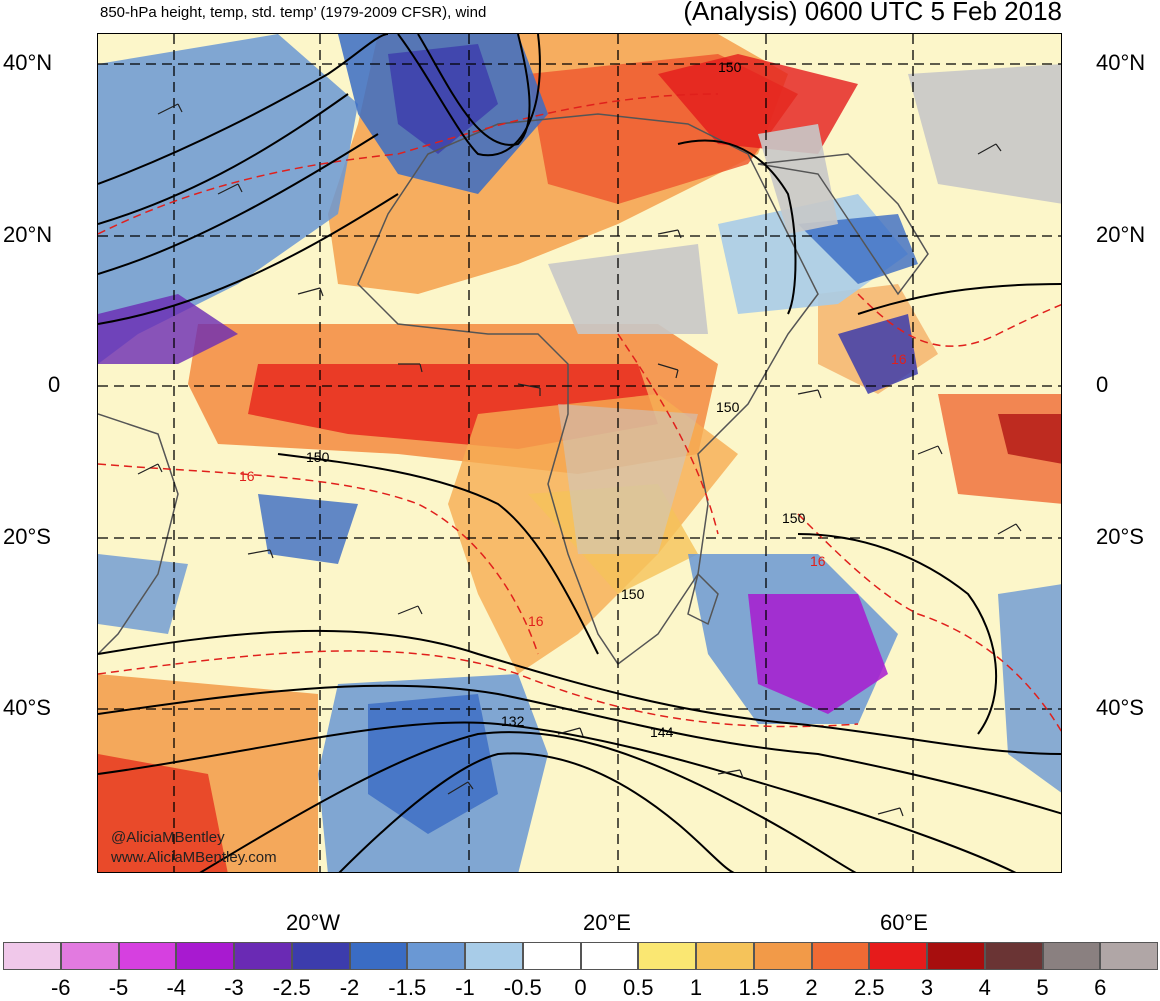 The height and width of the screenshot is (1001, 1160). What do you see at coordinates (1102, 384) in the screenshot?
I see `lat-label-0-right: 0` at bounding box center [1102, 384].